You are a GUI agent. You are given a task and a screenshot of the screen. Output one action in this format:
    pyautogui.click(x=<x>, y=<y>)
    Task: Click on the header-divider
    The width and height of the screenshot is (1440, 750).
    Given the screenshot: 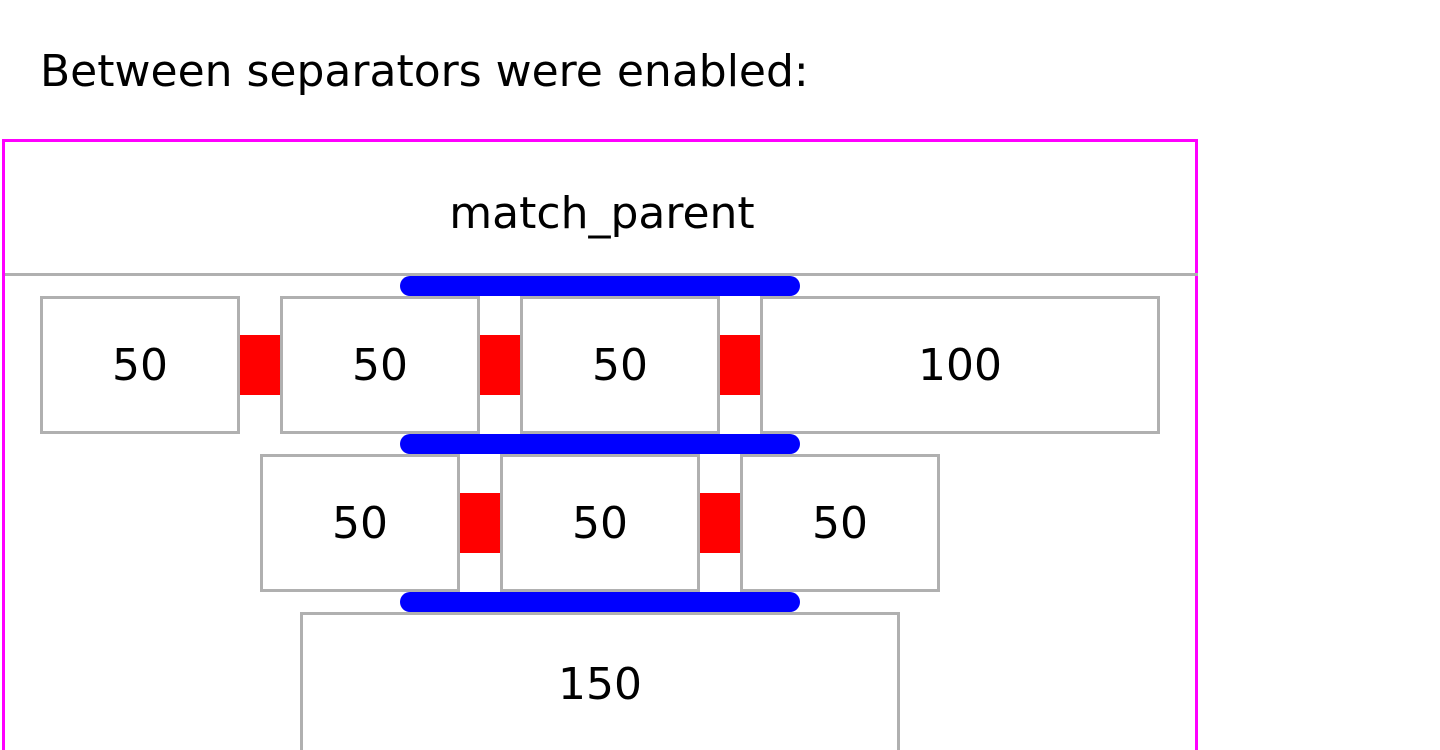 What is the action you would take?
    pyautogui.click(x=601, y=274)
    